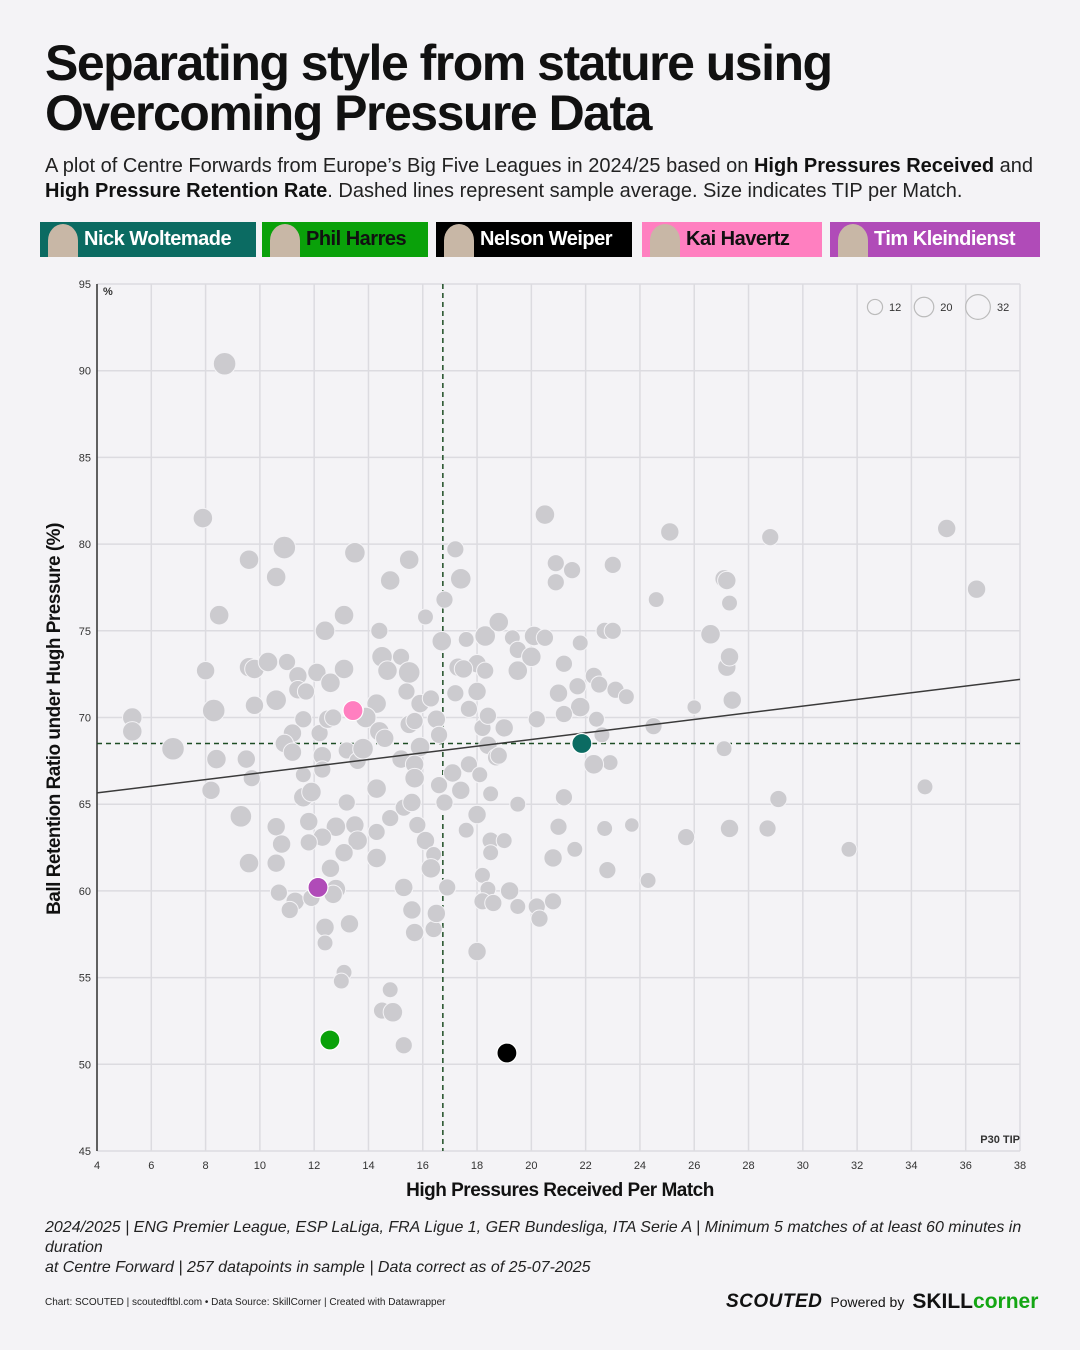 This screenshot has width=1080, height=1350. What do you see at coordinates (330, 1040) in the screenshot?
I see `highlight-point-phil-harres` at bounding box center [330, 1040].